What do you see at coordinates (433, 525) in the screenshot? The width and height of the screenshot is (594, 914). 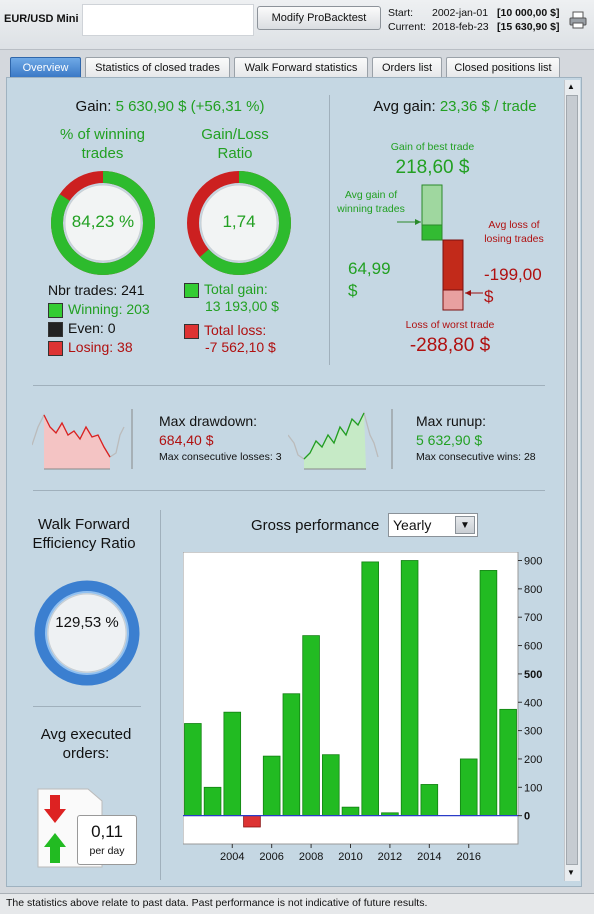 I see `period-select: Yearly ▼` at bounding box center [433, 525].